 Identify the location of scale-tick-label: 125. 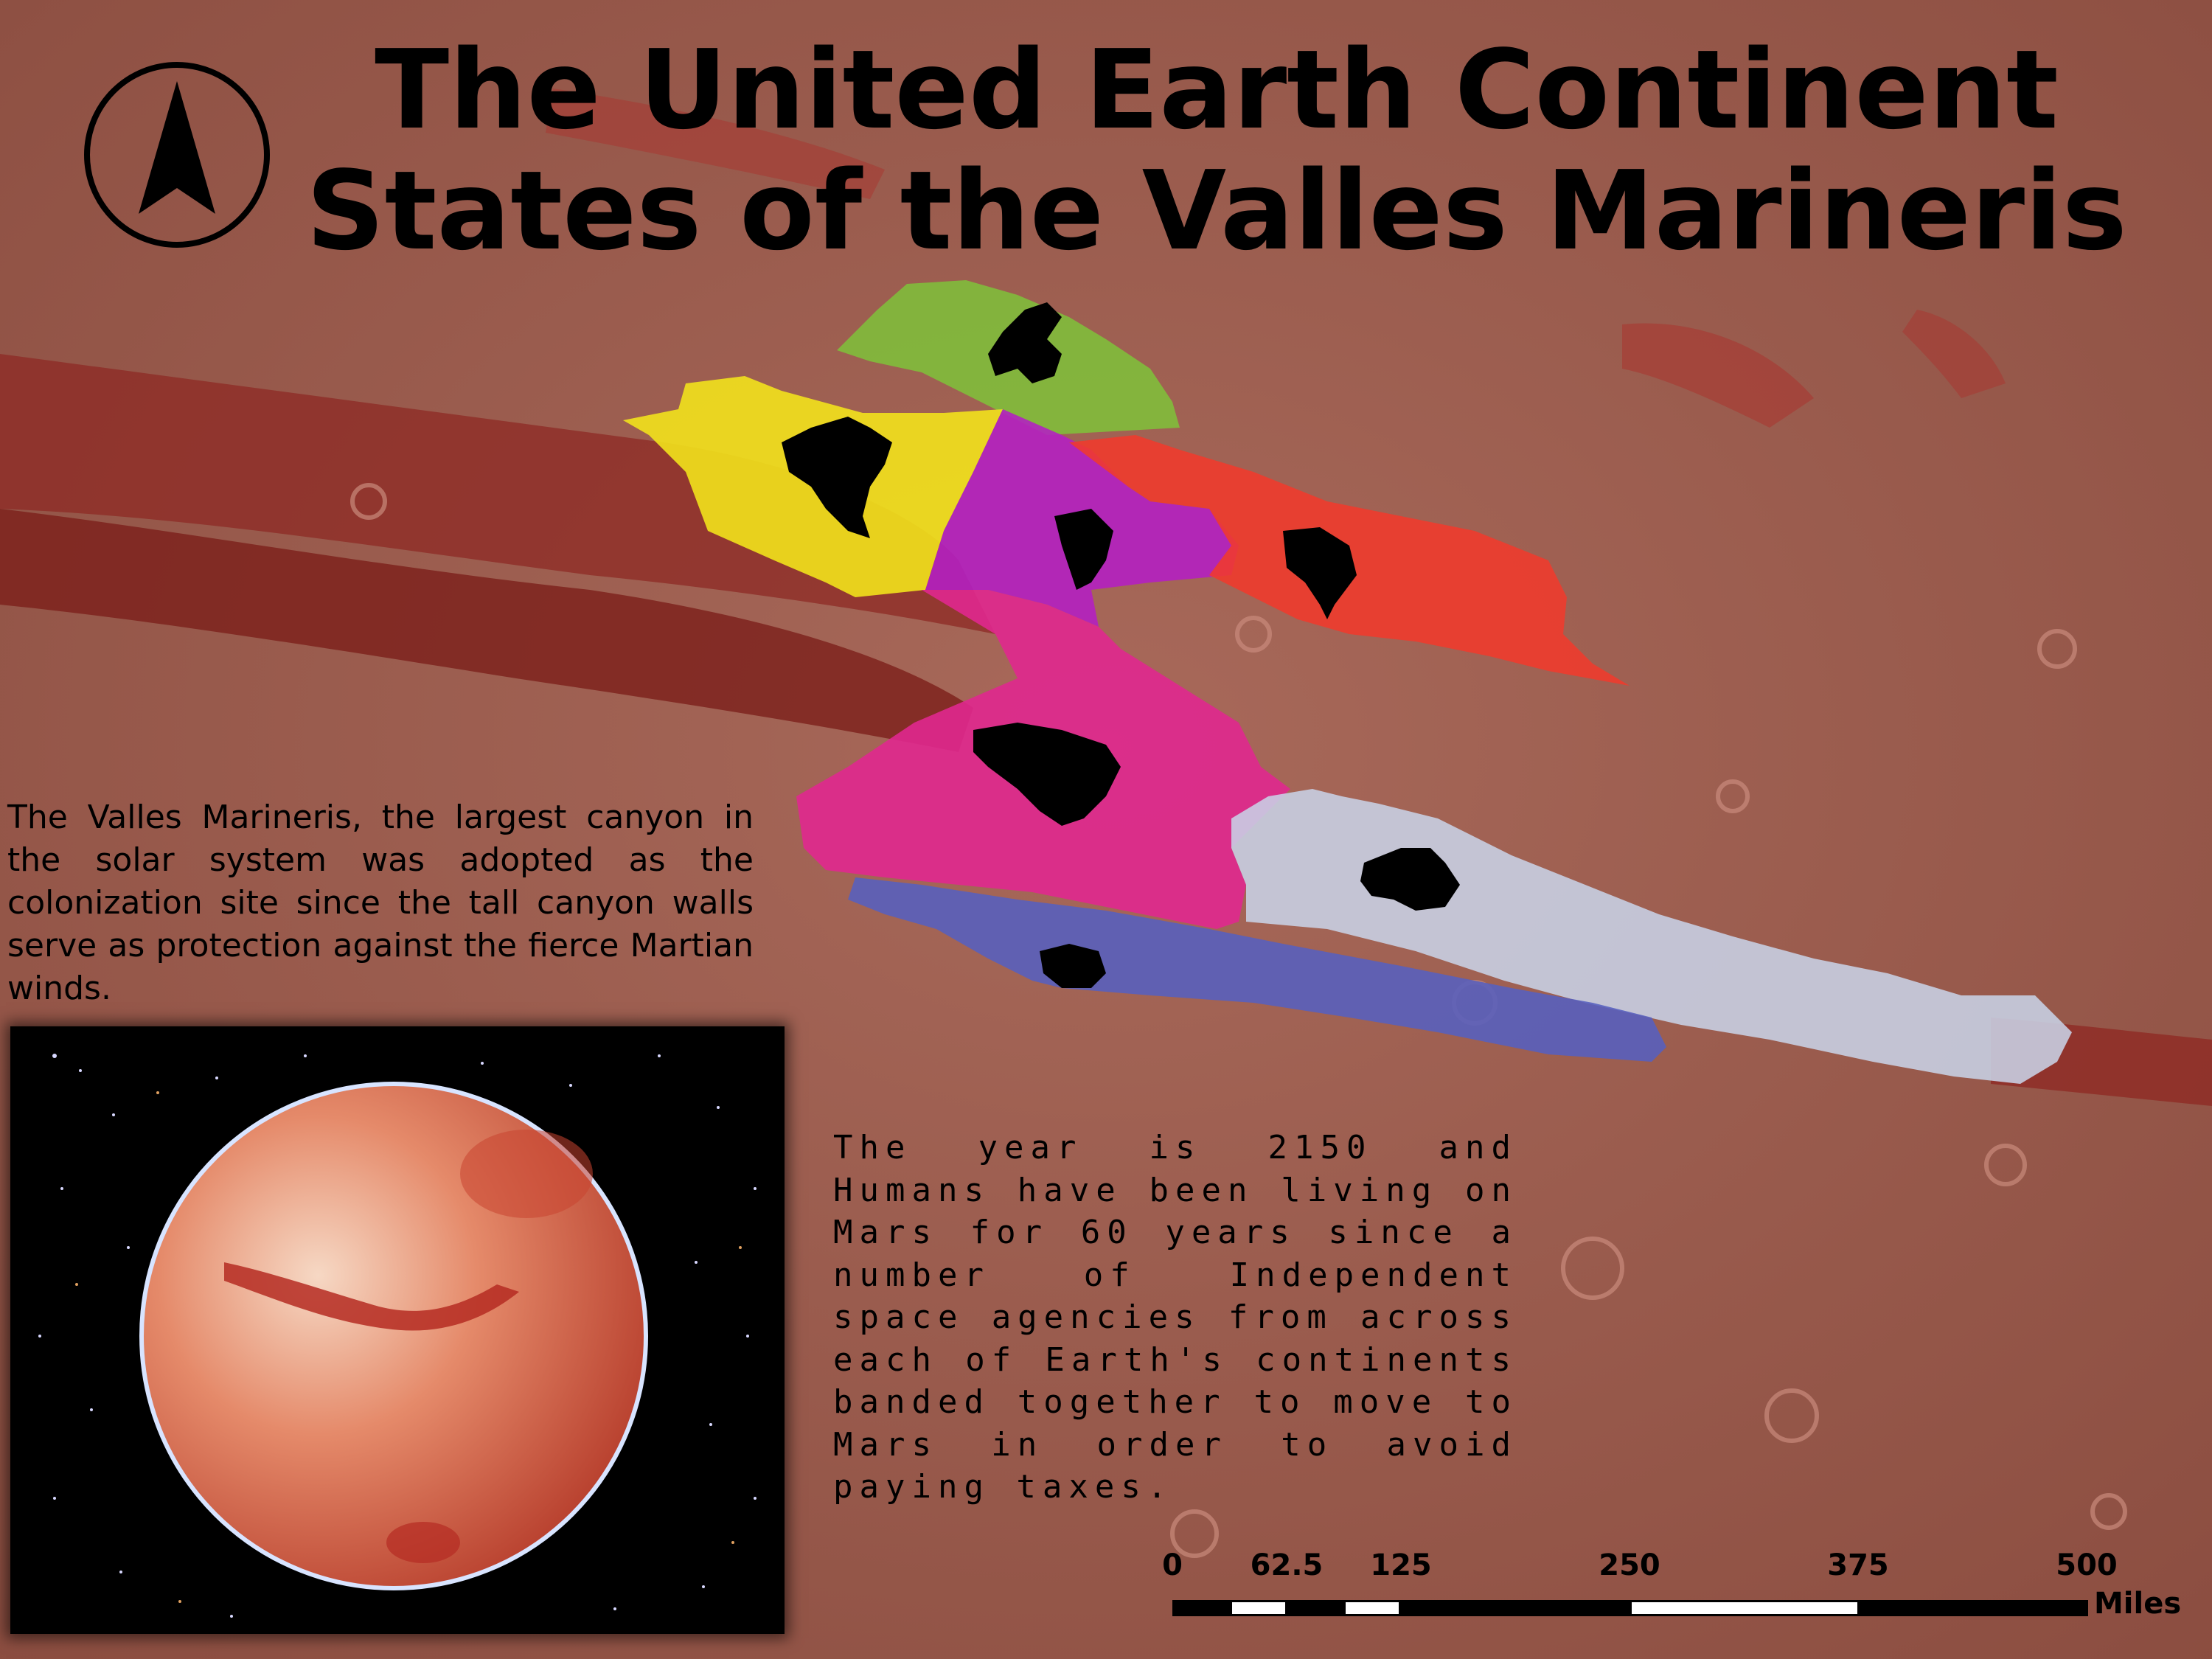
(1401, 1565).